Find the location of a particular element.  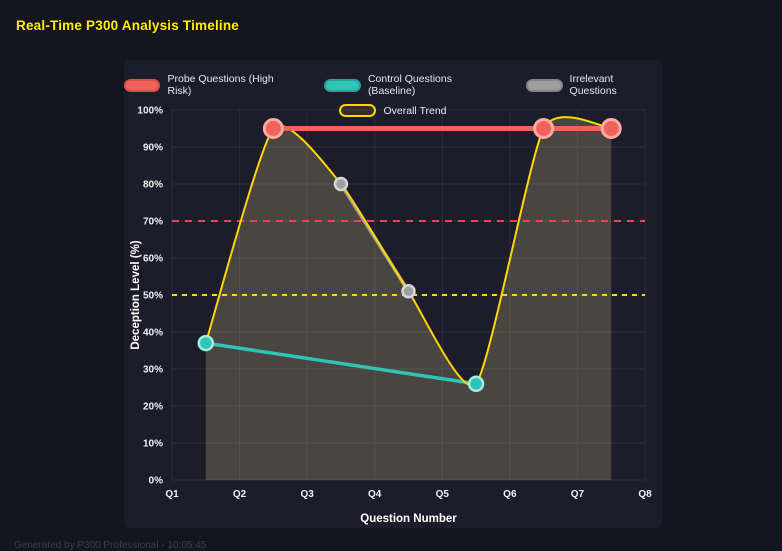

page-title: Real-Time P300 Analysis Timeline is located at coordinates (128, 25).